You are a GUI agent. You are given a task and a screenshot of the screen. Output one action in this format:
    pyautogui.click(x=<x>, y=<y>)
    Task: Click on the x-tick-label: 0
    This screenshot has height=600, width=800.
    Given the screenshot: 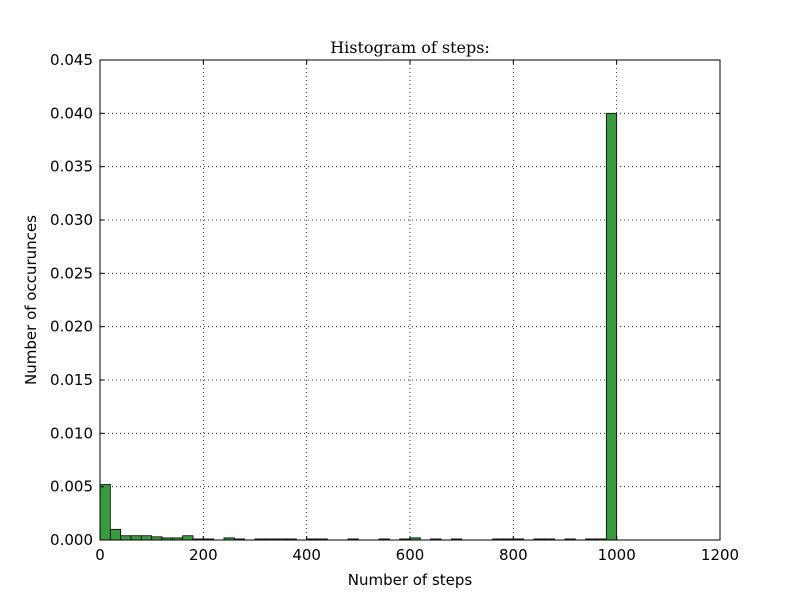 What is the action you would take?
    pyautogui.click(x=100, y=555)
    